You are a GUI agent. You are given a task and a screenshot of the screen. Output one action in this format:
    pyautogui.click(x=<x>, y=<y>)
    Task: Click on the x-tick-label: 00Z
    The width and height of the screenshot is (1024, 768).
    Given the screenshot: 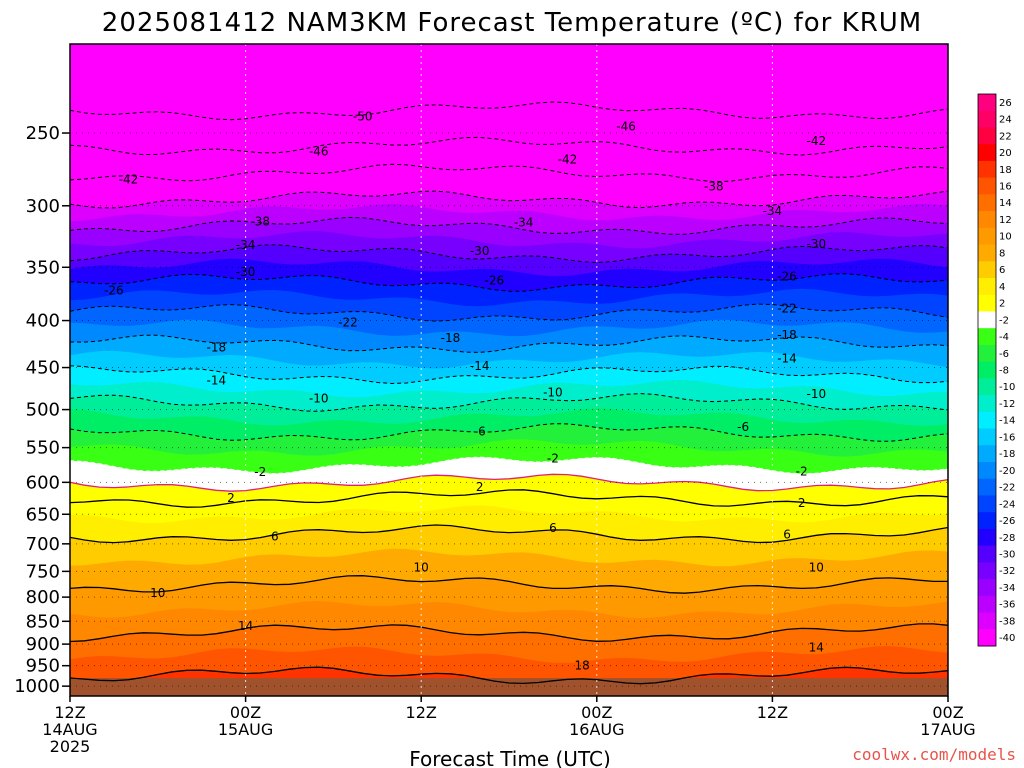 What is the action you would take?
    pyautogui.click(x=947, y=712)
    